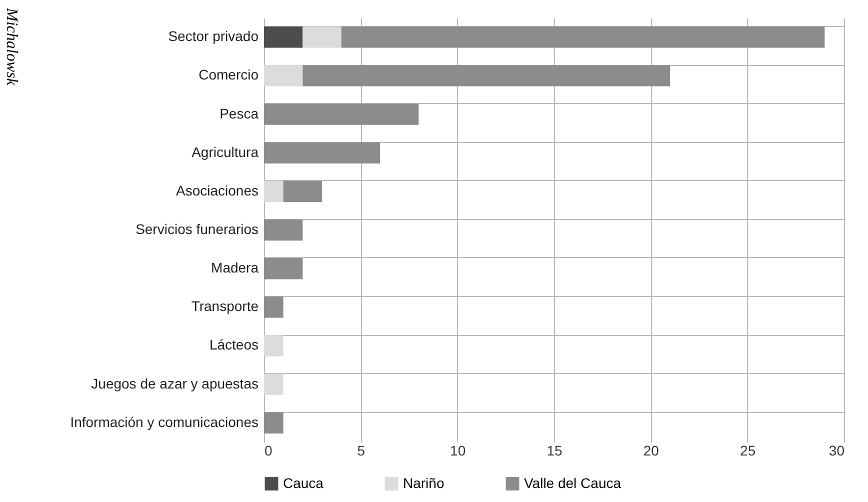 The width and height of the screenshot is (868, 502). I want to click on y-tick-label: Servicios funerarios, so click(197, 229).